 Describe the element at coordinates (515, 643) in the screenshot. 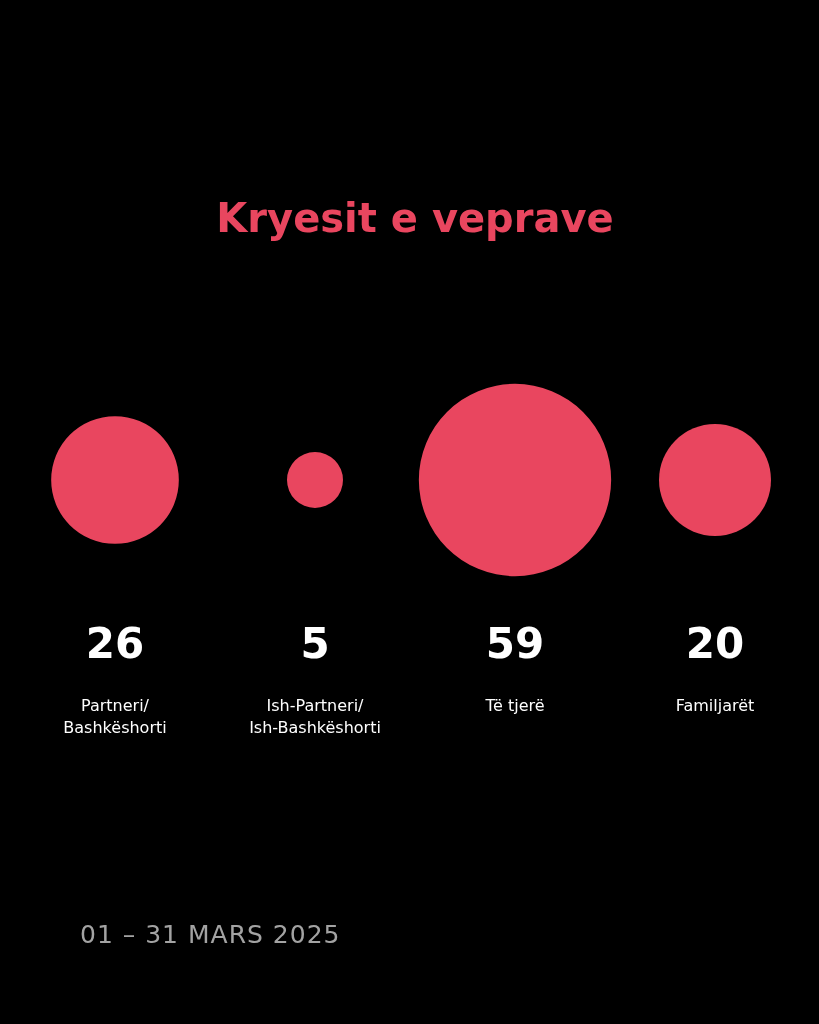

I see `data-label: 59` at that location.